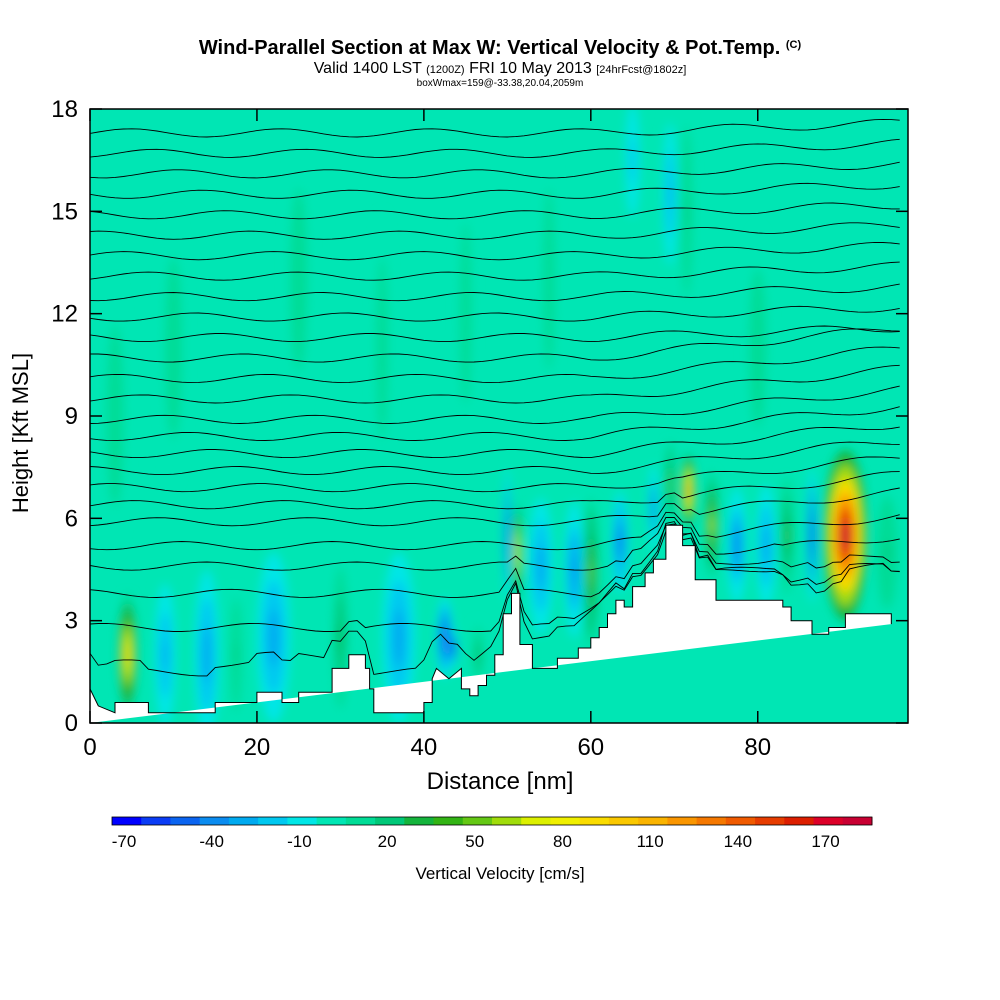 The image size is (1000, 1000). Describe the element at coordinates (64, 314) in the screenshot. I see `y-tick-label-4: 12` at that location.